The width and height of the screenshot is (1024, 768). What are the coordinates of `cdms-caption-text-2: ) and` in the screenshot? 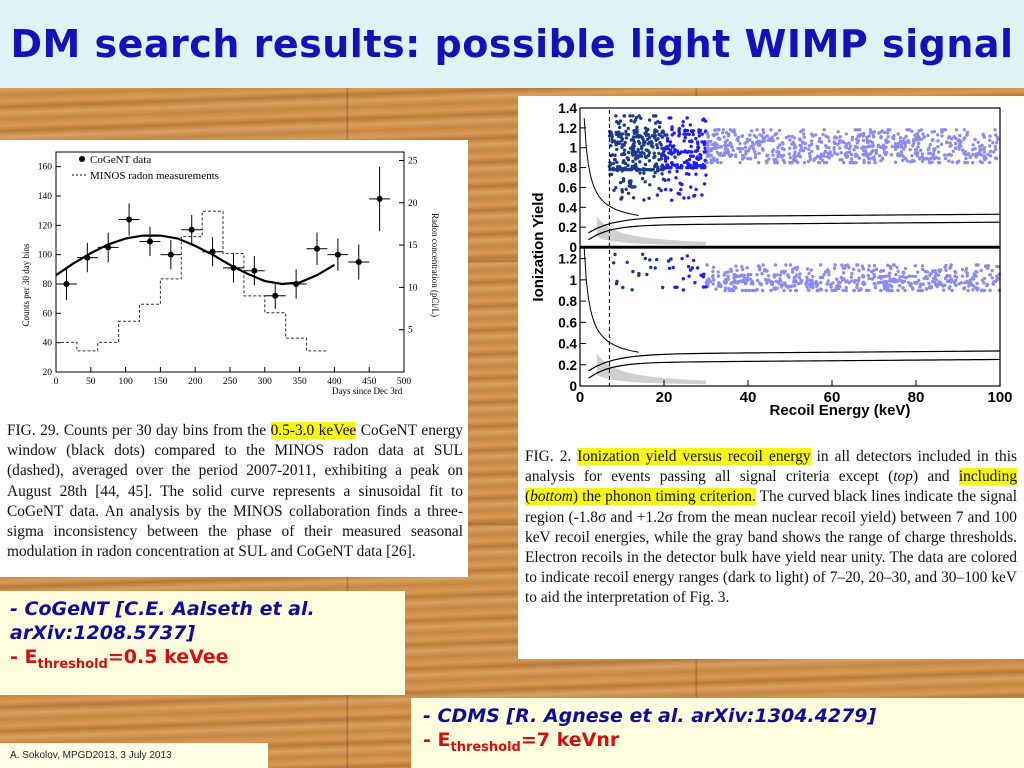 It's located at (935, 477).